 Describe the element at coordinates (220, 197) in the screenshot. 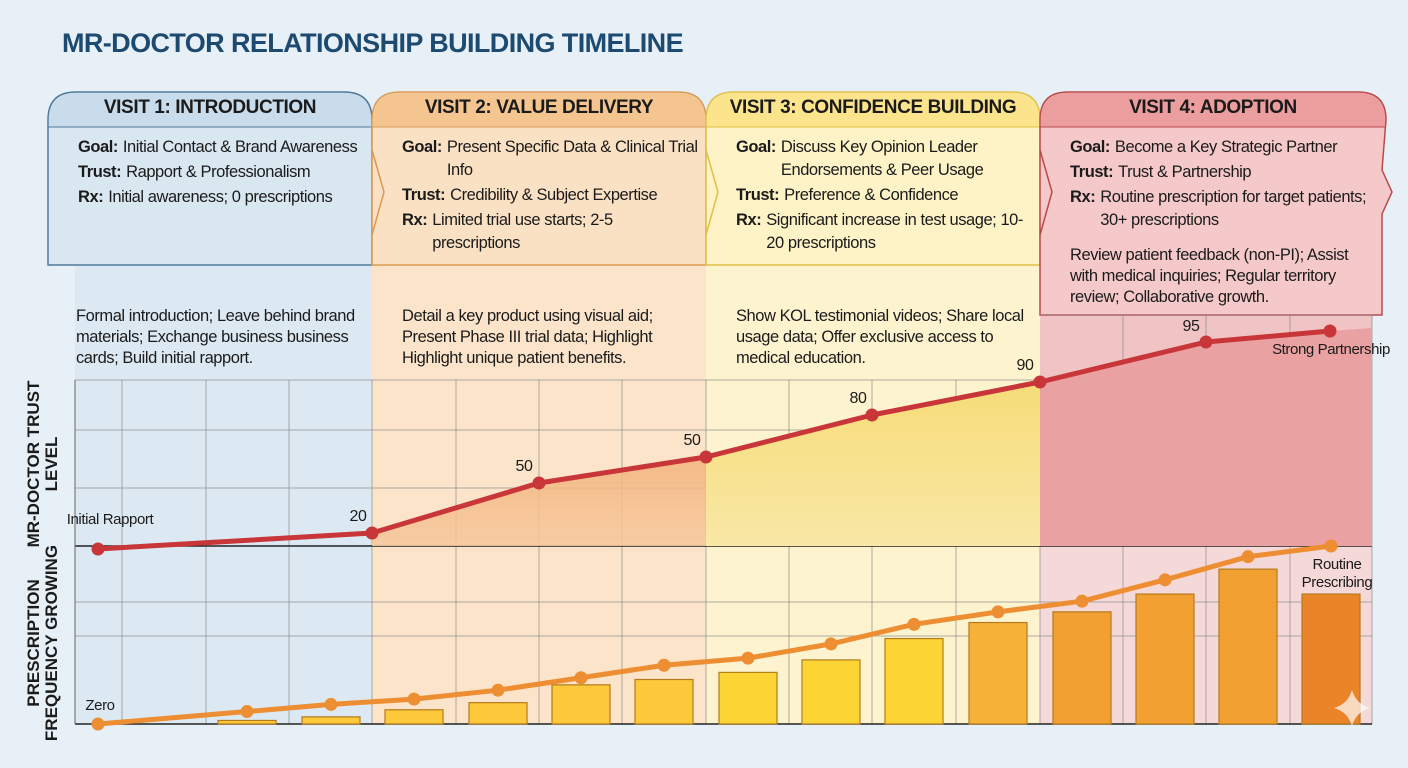

I see `rx-text: Initial awareness; 0 prescriptions` at that location.